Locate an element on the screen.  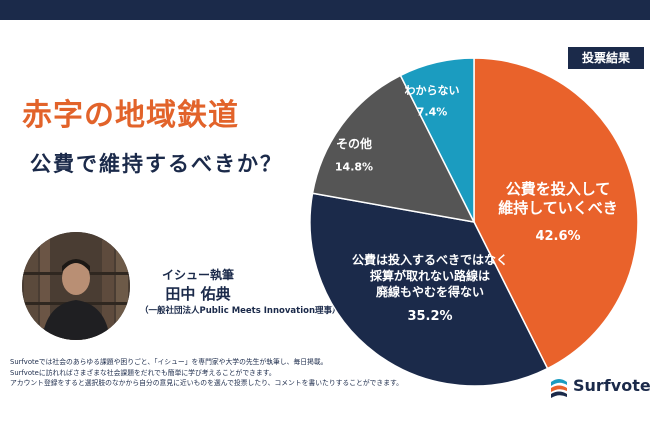
slice-value-label: 42.6% is located at coordinates (557, 236).